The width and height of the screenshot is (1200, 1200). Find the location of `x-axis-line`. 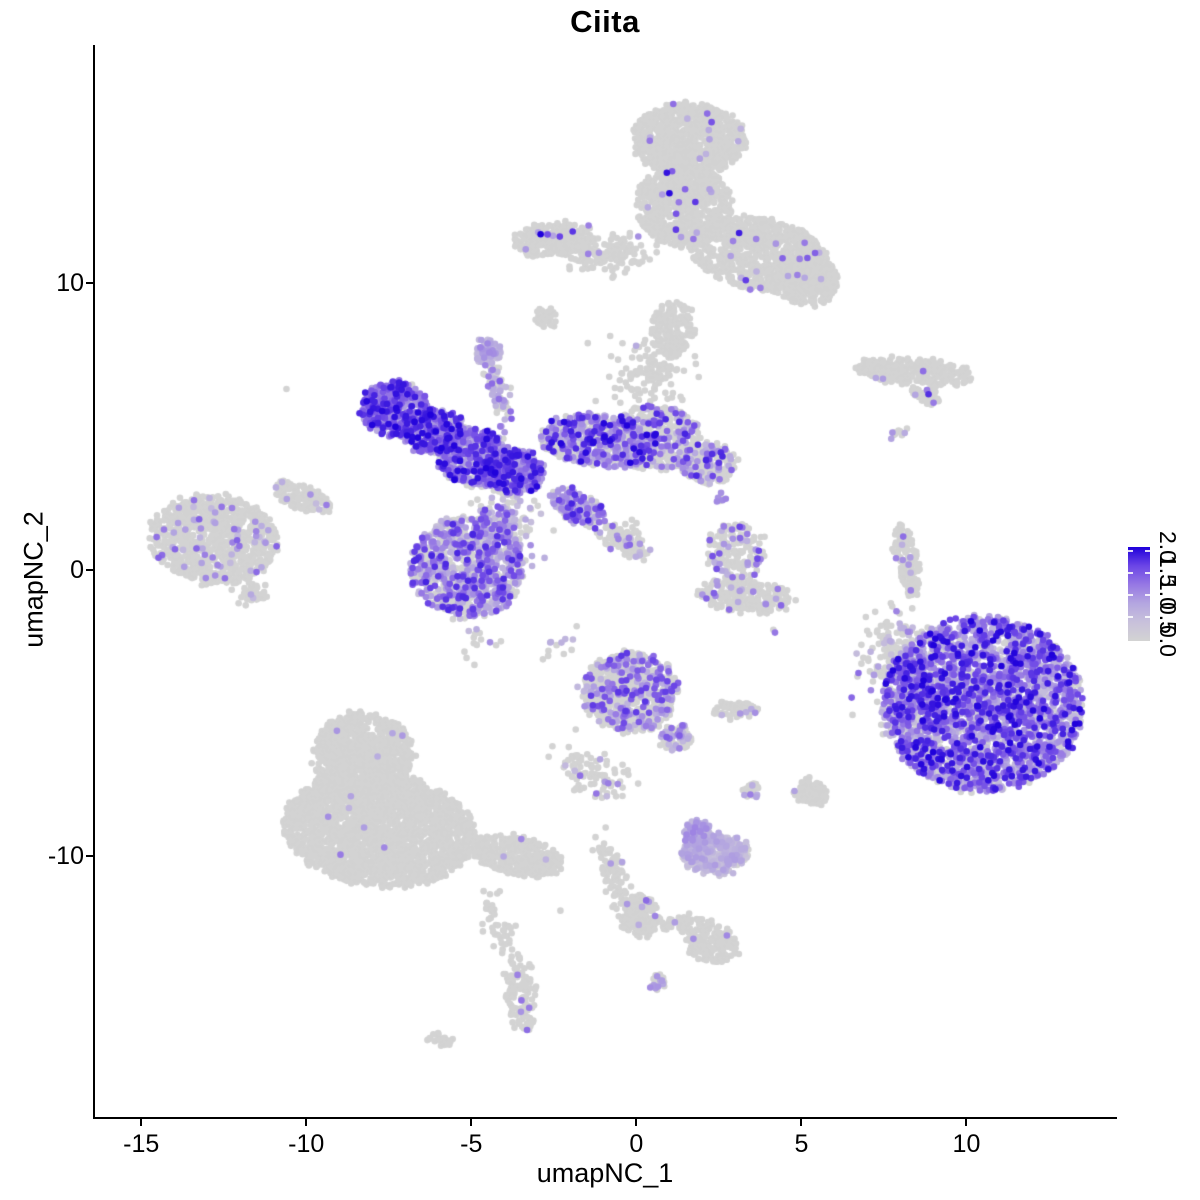

x-axis-line is located at coordinates (605, 1118).